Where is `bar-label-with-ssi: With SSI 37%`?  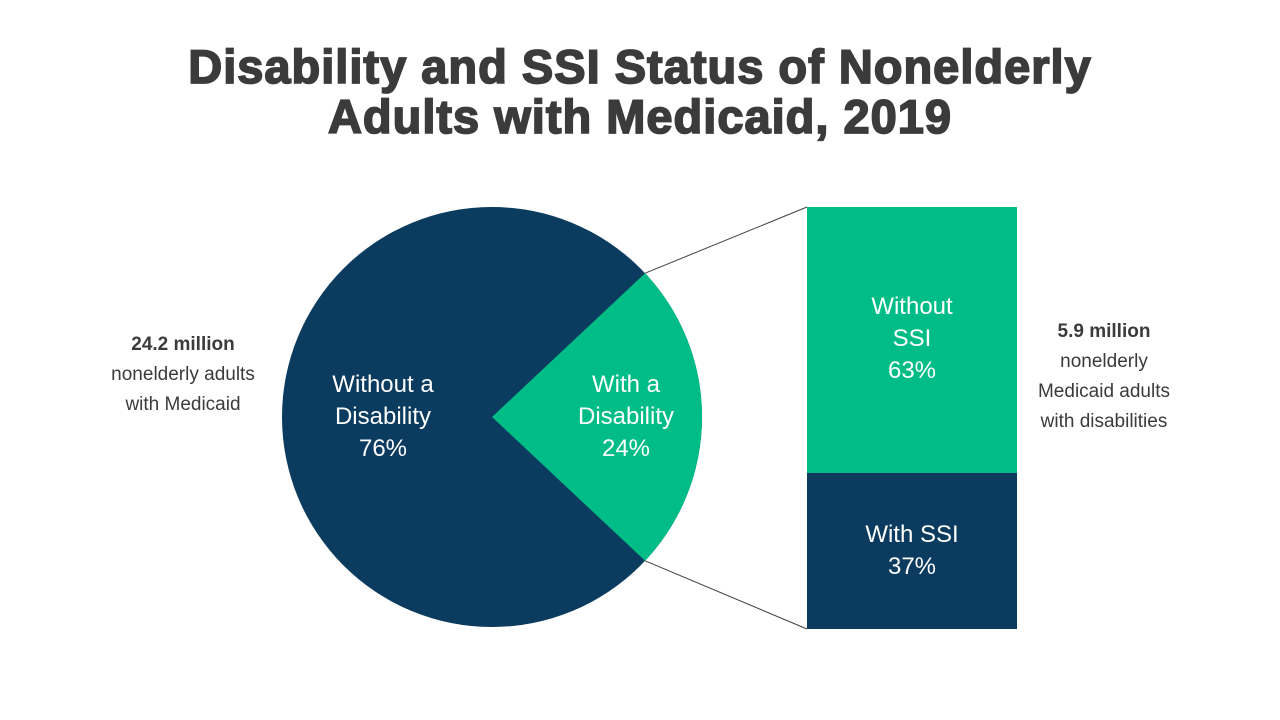
bar-label-with-ssi: With SSI 37% is located at coordinates (912, 550).